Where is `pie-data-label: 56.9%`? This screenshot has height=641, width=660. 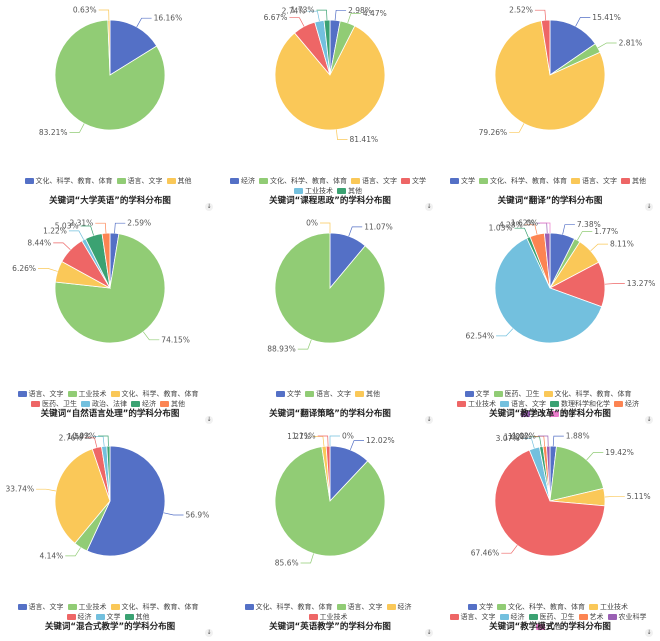
pie-data-label: 56.9% is located at coordinates (198, 515).